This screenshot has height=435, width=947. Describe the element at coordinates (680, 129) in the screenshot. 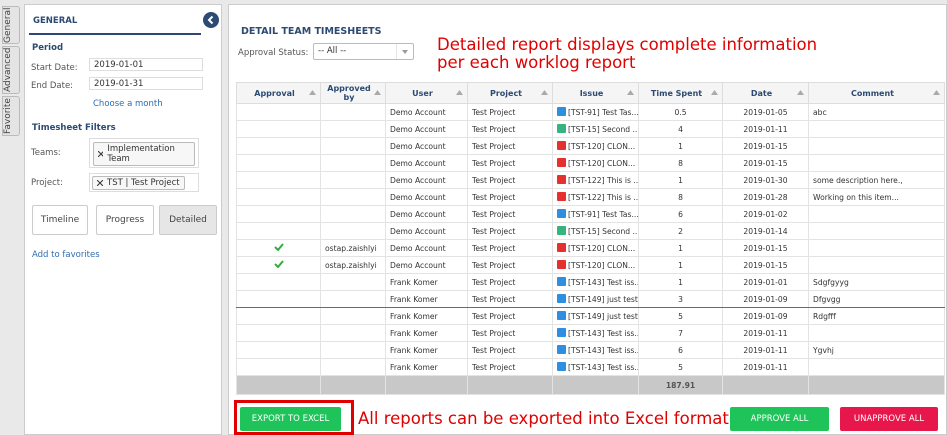

I see `time-spent: 4` at that location.